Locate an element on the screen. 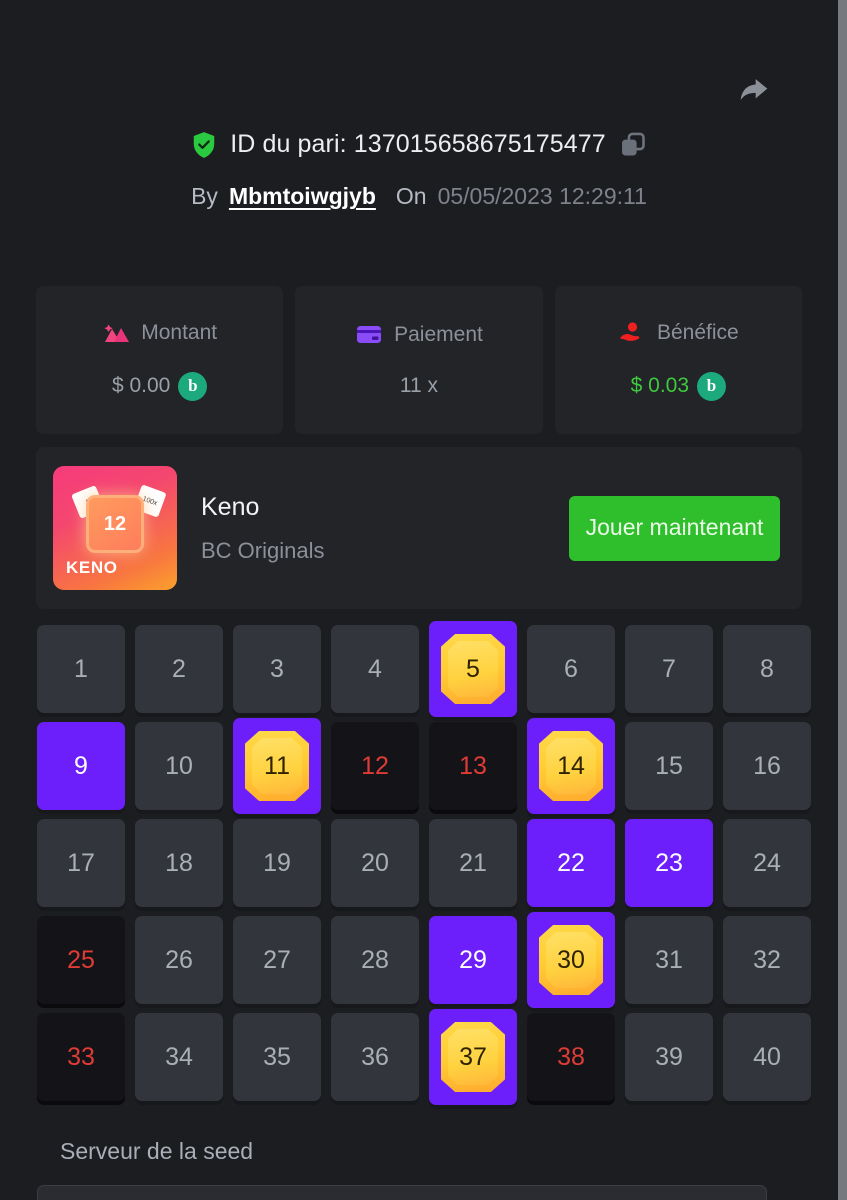  keno-cell-number: 13 is located at coordinates (473, 765).